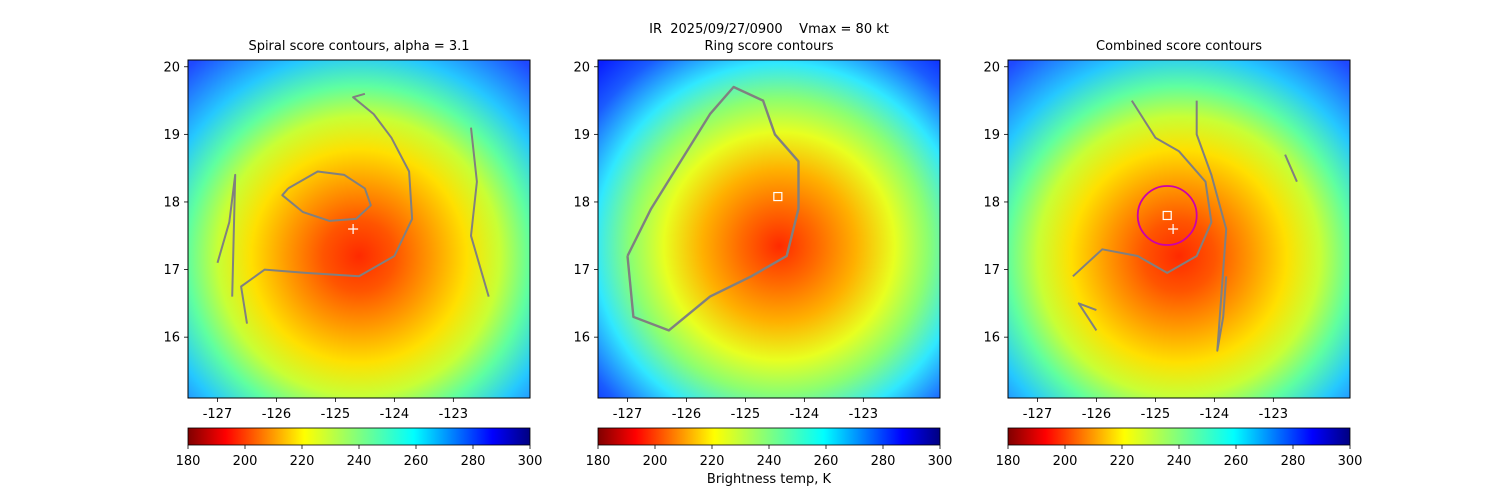  Describe the element at coordinates (769, 29) in the screenshot. I see `figure-suptitle: IR 2025/09/27/0900 Vmax = 80 kt` at that location.